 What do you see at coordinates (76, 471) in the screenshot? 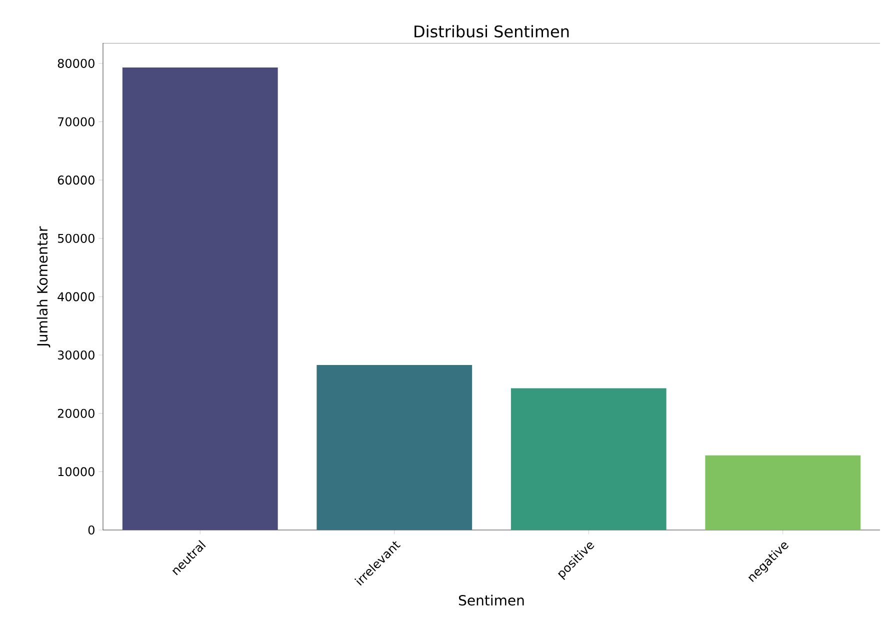
I see `y-tick-label: 10000` at bounding box center [76, 471].